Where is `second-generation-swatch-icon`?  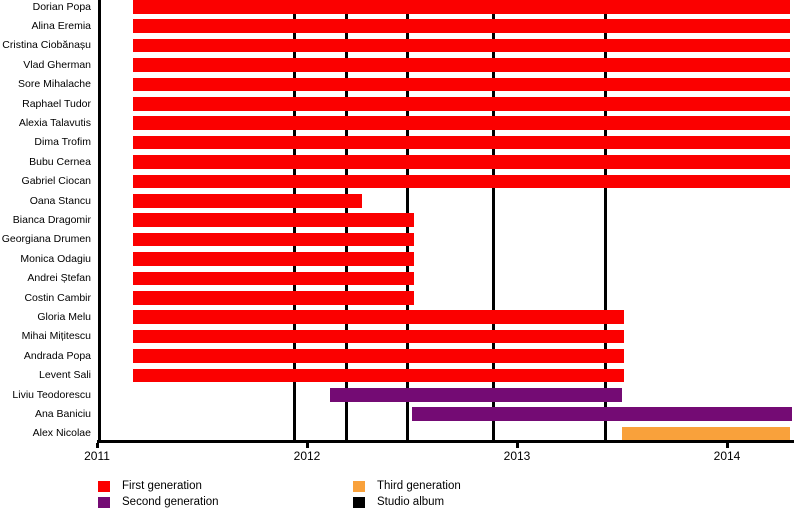
second-generation-swatch-icon is located at coordinates (104, 502).